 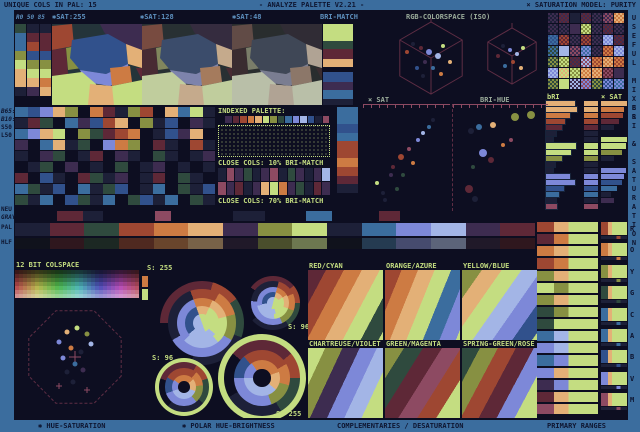 What do you see at coordinates (69, 17) in the screenshot?
I see `sat-255-label: ✱SAT:255` at bounding box center [69, 17].